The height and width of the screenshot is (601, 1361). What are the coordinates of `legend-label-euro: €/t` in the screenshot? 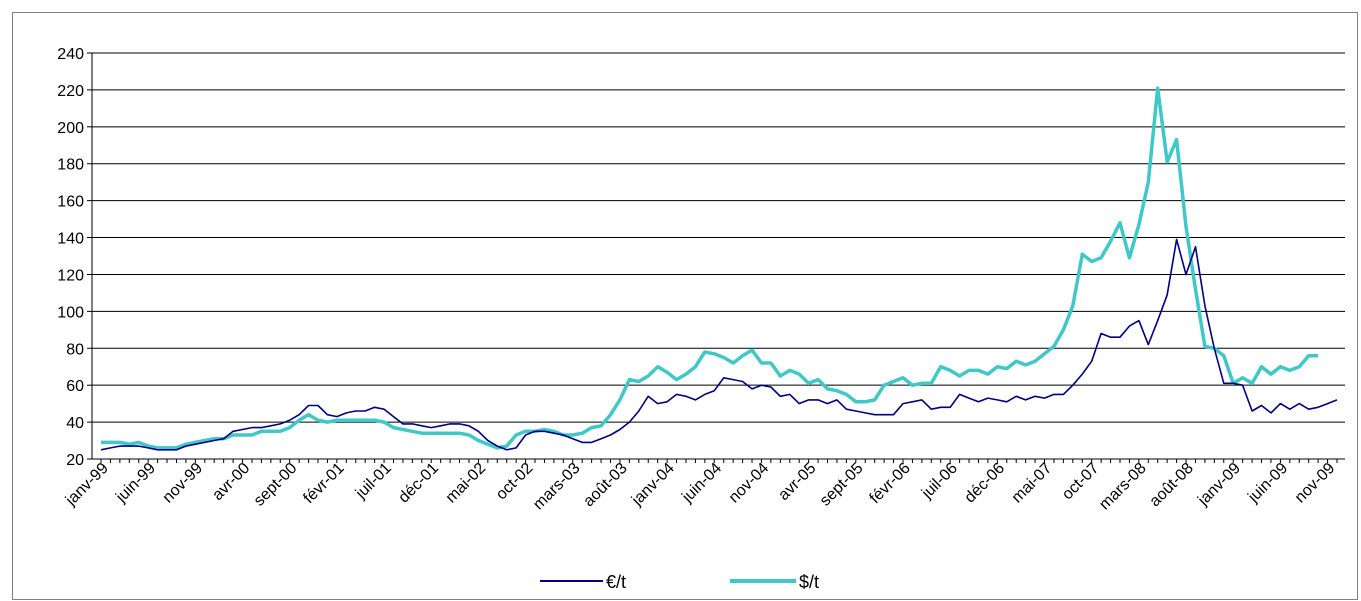 It's located at (616, 582).